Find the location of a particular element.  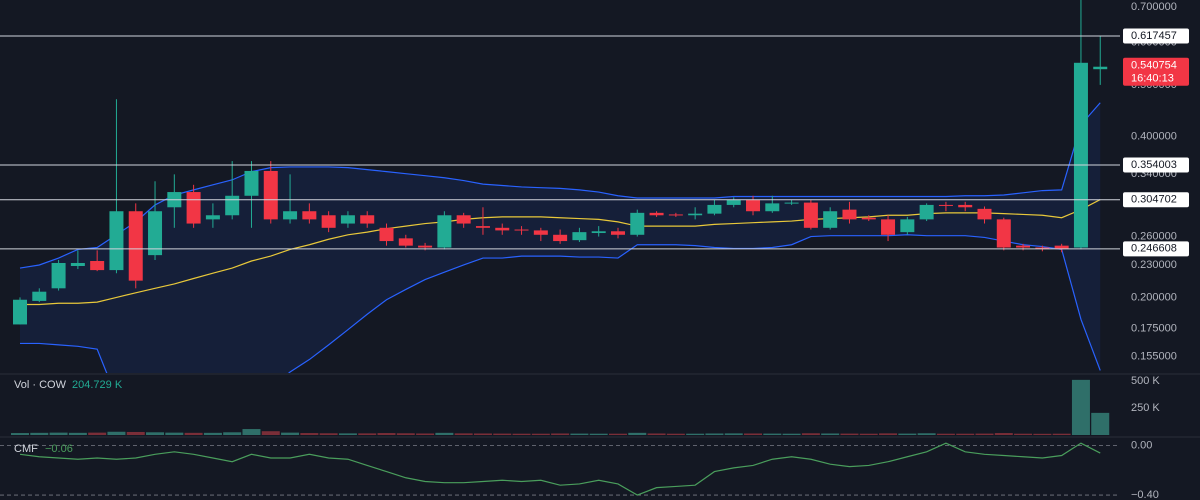

y-tick-label: 0.175000 is located at coordinates (1154, 328).